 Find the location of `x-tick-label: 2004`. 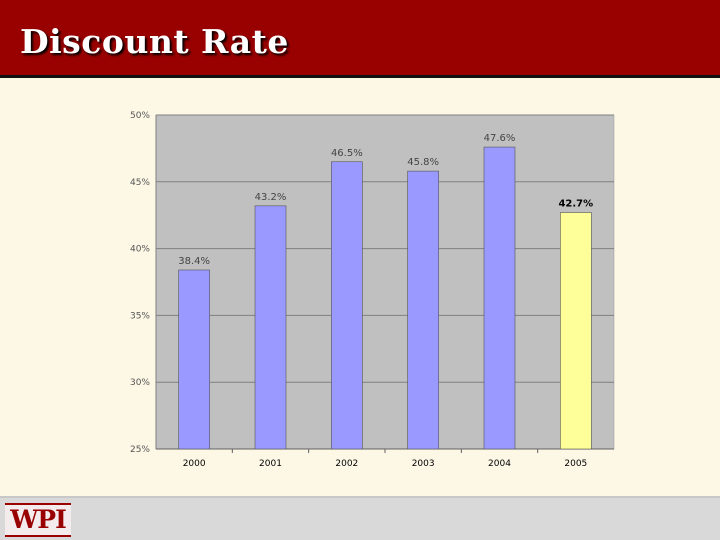

x-tick-label: 2004 is located at coordinates (499, 464).